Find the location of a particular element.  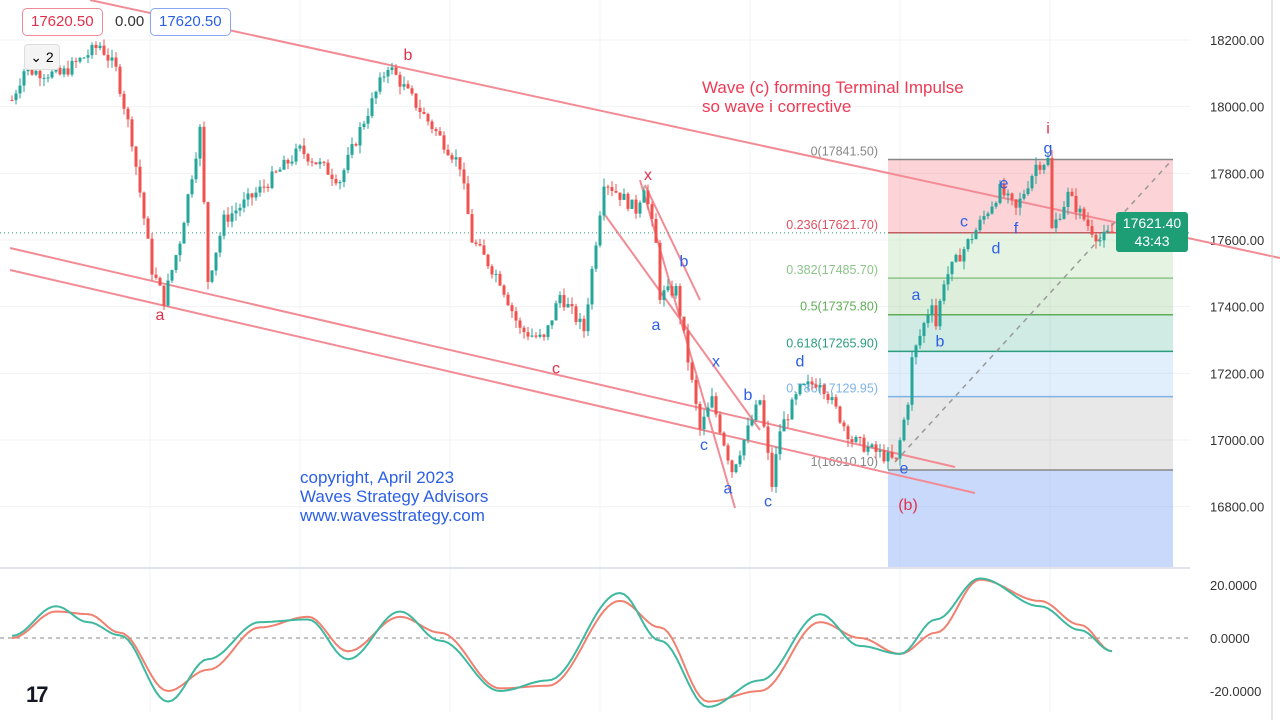

fib-zone-extension is located at coordinates (1030, 518).